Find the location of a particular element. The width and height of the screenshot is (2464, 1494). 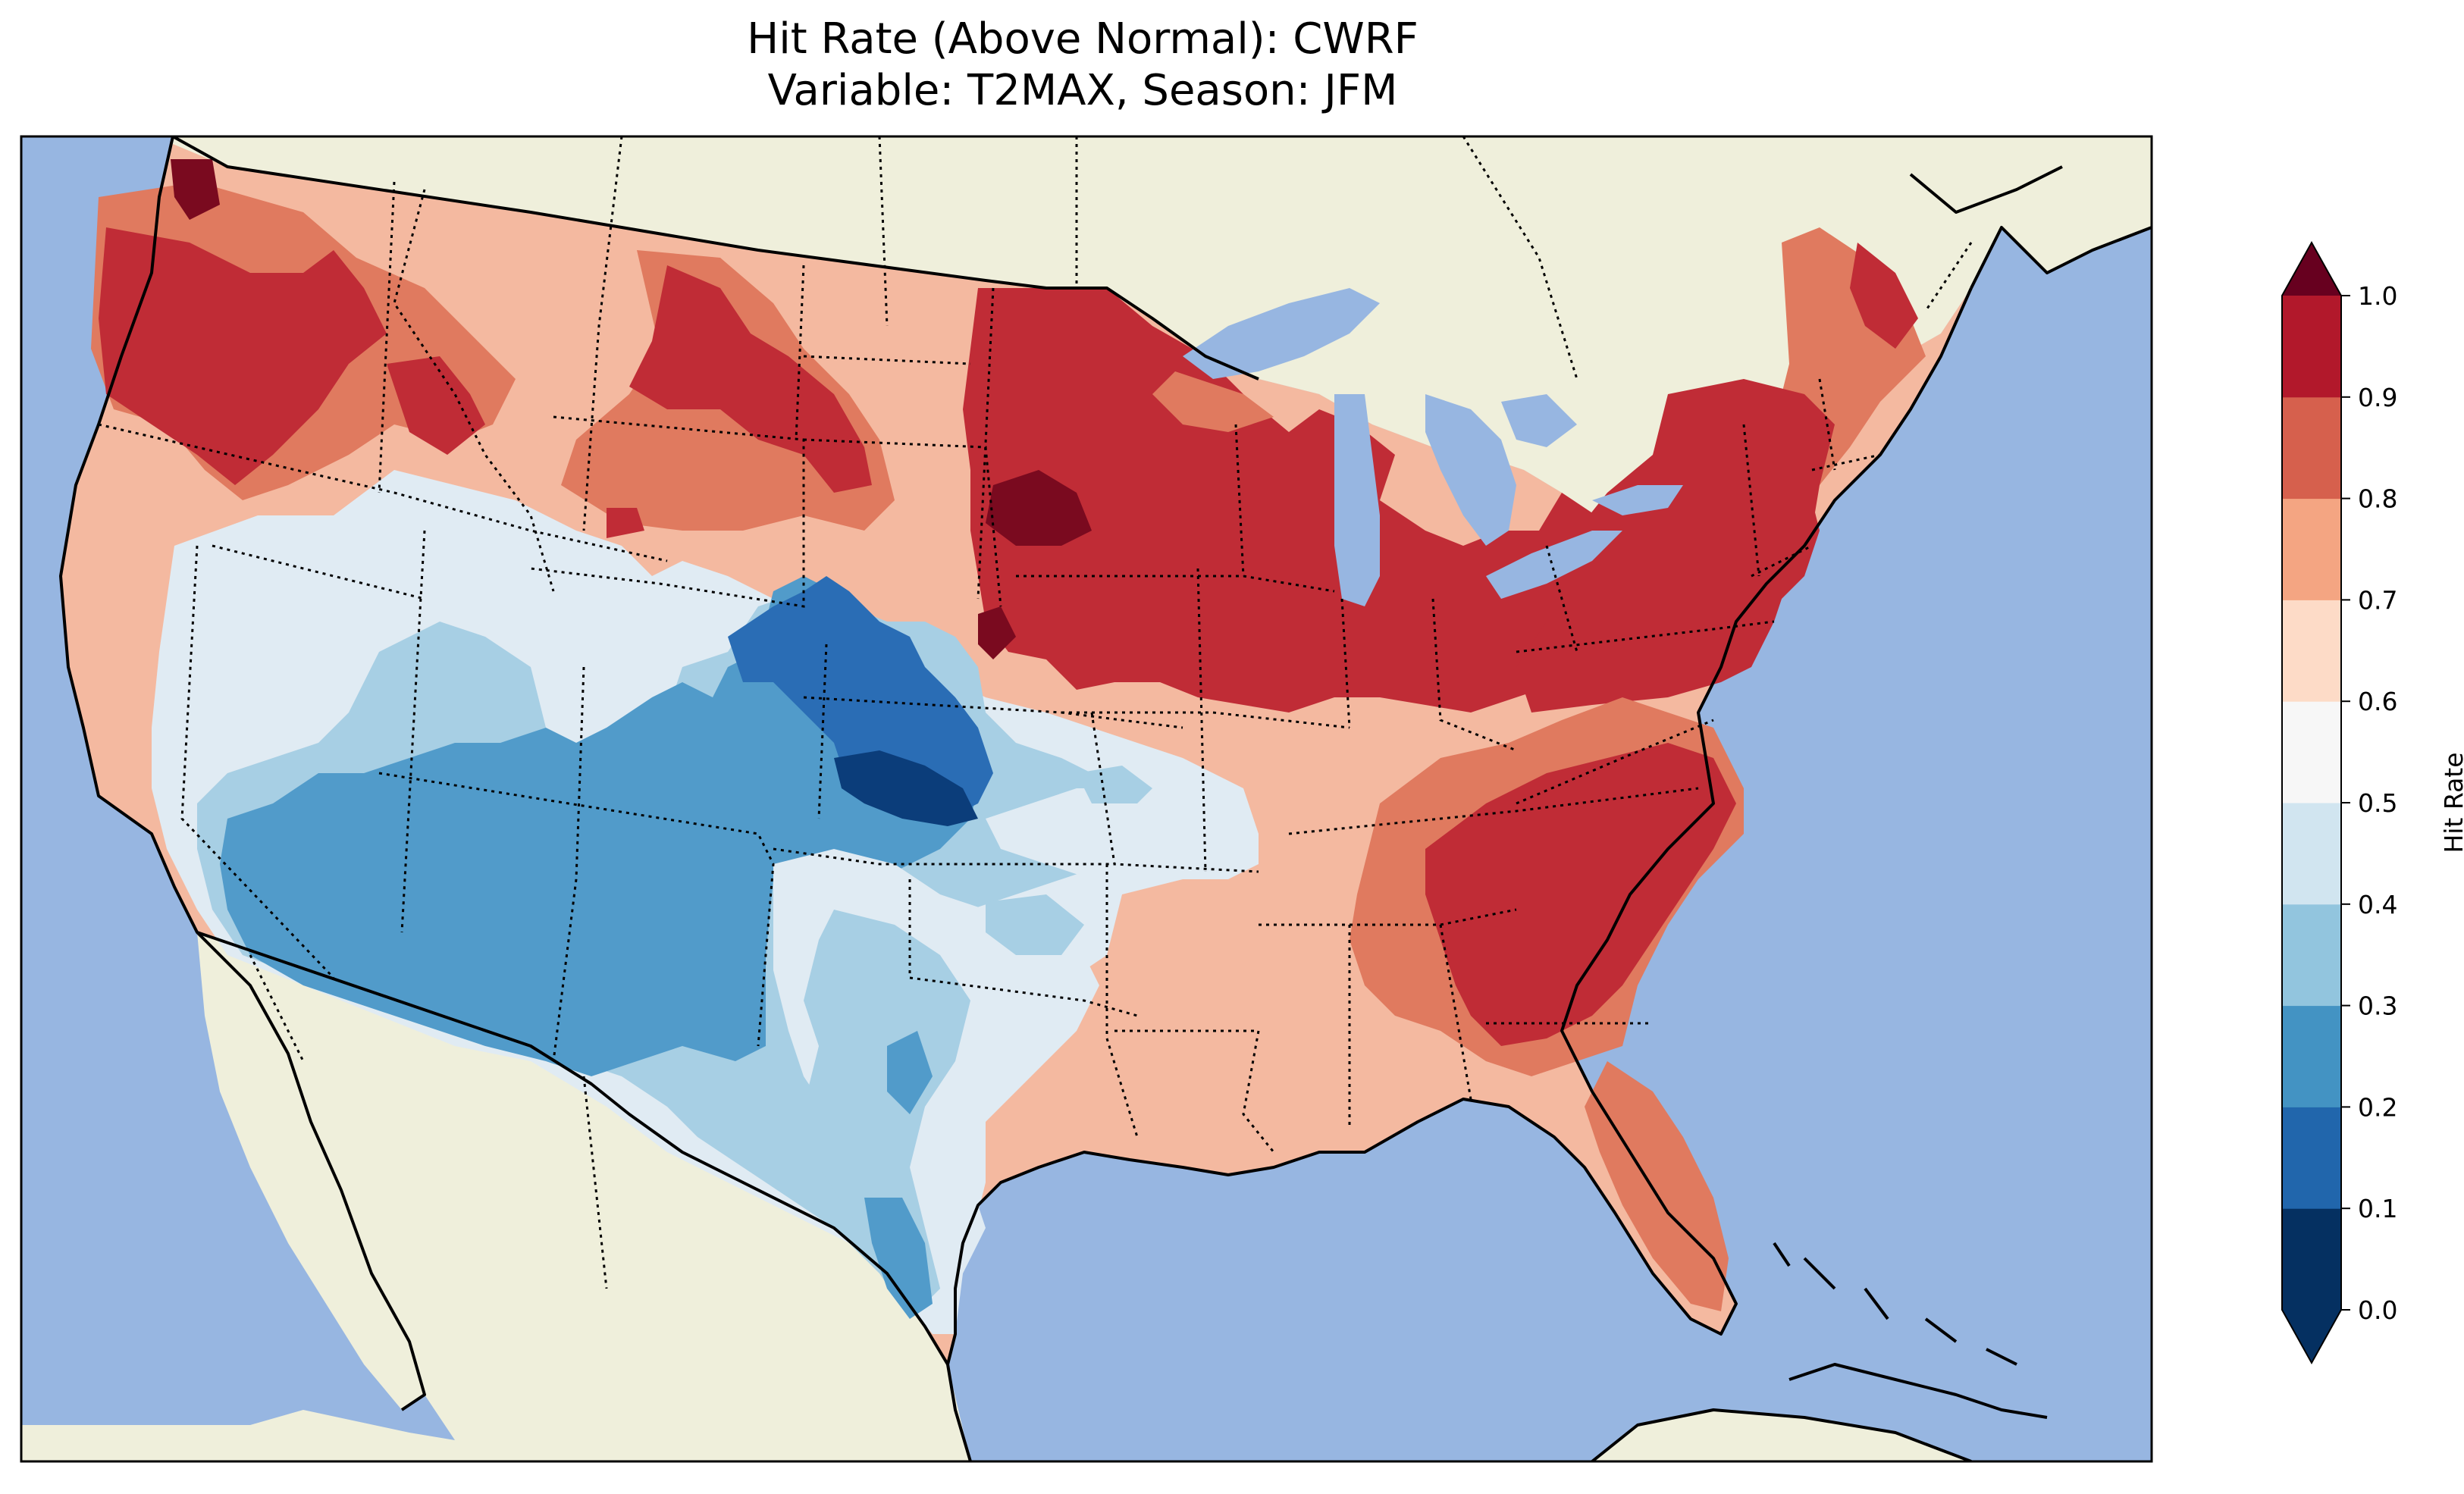

colorbar-tick-label: 0.4 is located at coordinates (2377, 904).